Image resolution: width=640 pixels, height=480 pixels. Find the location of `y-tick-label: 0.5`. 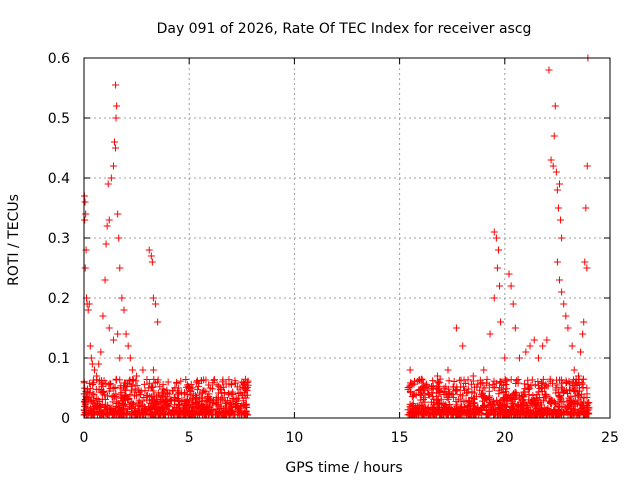

y-tick-label: 0.5 is located at coordinates (59, 119).